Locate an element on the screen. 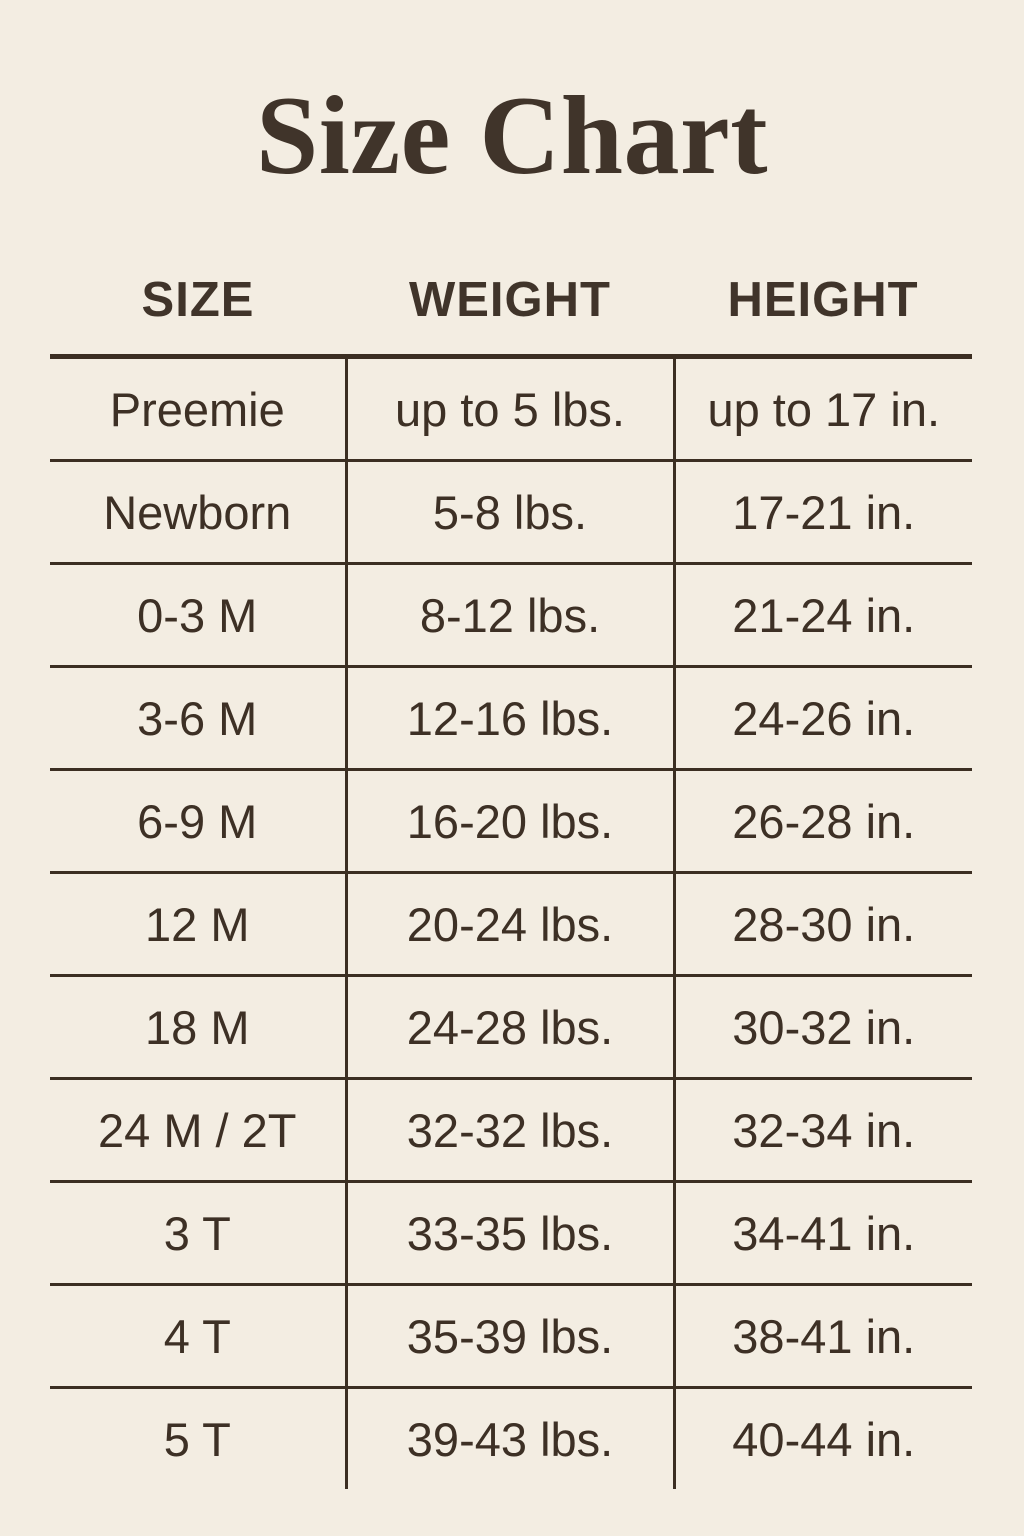 The width and height of the screenshot is (1024, 1536). table-header: SIZE WEIGHT HEIGHT is located at coordinates (511, 314).